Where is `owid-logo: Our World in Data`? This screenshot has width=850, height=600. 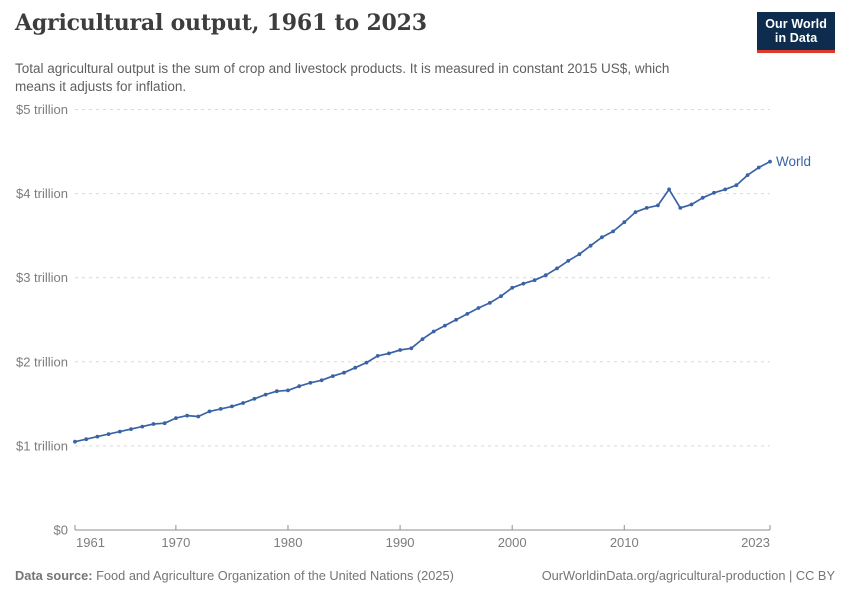 owid-logo: Our World in Data is located at coordinates (796, 32).